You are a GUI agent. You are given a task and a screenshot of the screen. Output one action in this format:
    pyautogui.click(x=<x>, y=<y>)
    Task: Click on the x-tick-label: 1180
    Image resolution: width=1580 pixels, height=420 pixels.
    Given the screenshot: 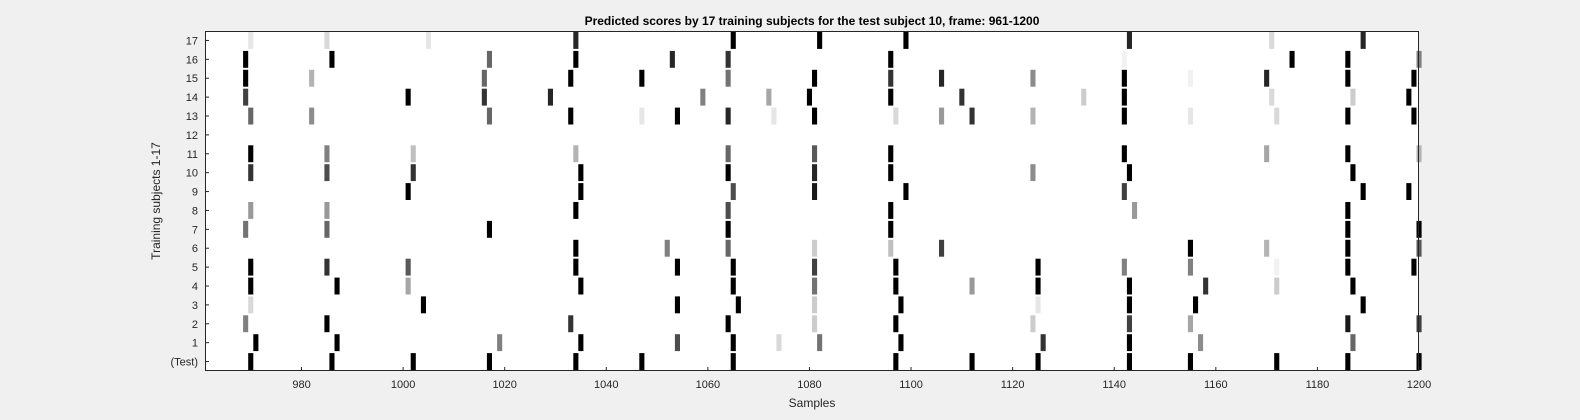 What is the action you would take?
    pyautogui.click(x=1318, y=385)
    